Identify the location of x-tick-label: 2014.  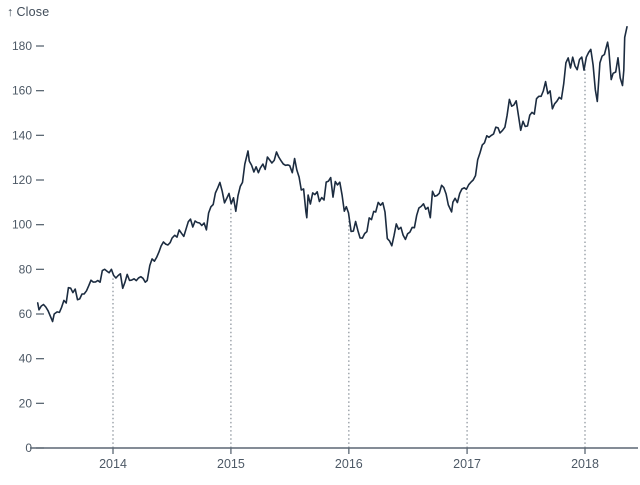
(113, 464).